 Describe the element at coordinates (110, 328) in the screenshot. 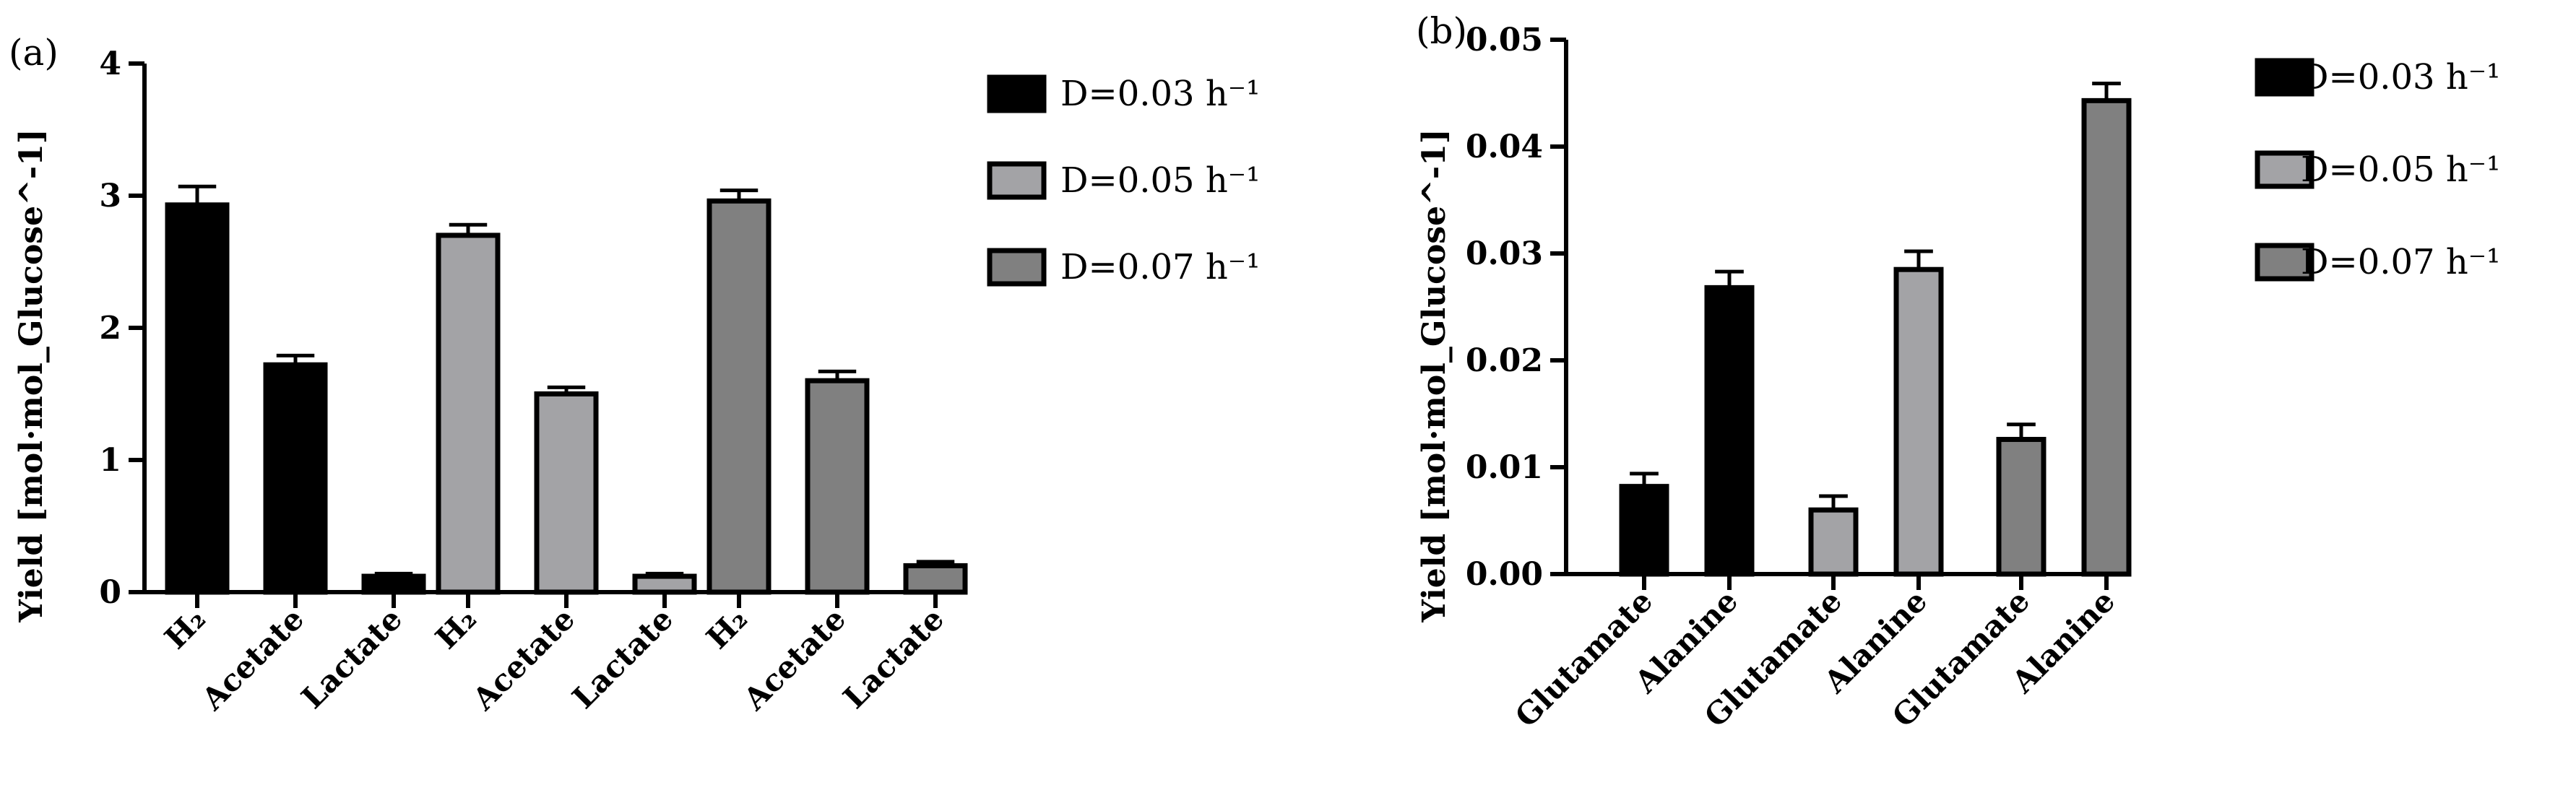

I see `y-tick-label: 2` at that location.